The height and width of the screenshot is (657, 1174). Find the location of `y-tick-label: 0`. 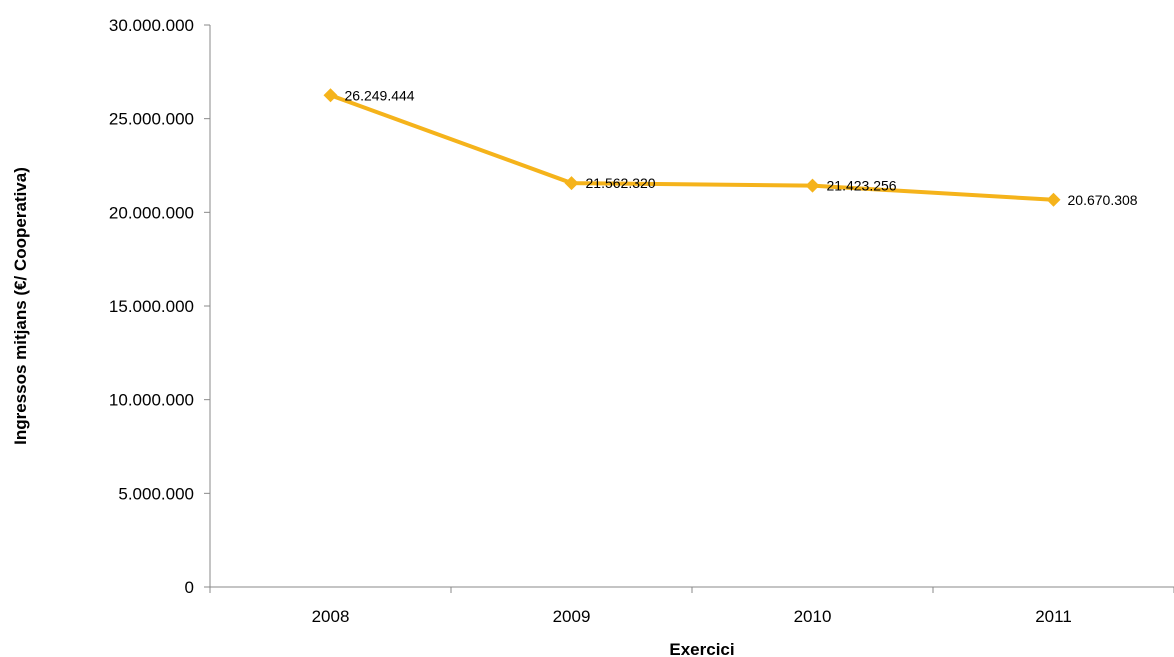

y-tick-label: 0 is located at coordinates (189, 587).